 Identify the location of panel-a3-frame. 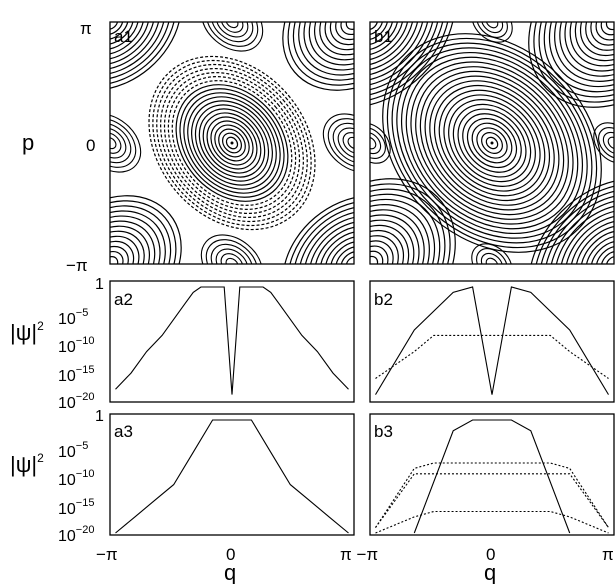
(232, 474).